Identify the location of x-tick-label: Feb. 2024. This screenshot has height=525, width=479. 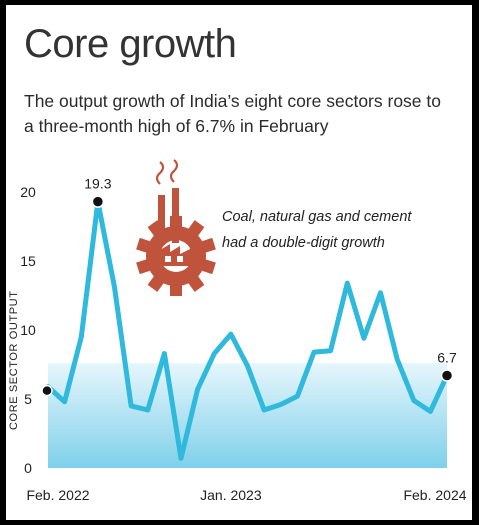
(434, 495).